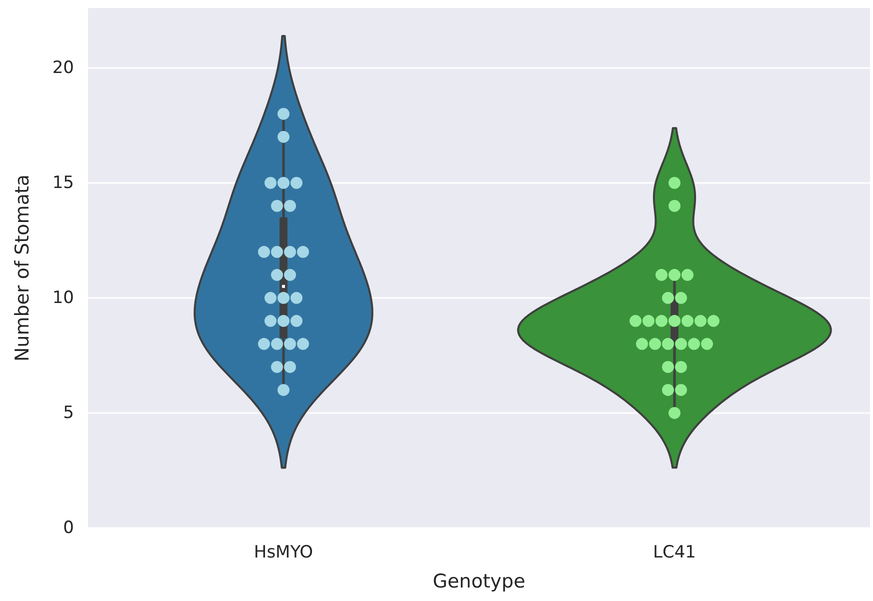  I want to click on y-tick-label: 5, so click(68, 412).